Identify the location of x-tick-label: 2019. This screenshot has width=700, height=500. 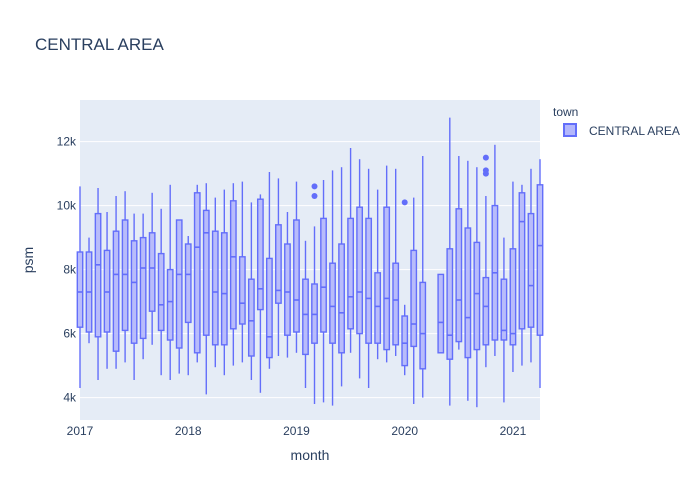
(296, 431).